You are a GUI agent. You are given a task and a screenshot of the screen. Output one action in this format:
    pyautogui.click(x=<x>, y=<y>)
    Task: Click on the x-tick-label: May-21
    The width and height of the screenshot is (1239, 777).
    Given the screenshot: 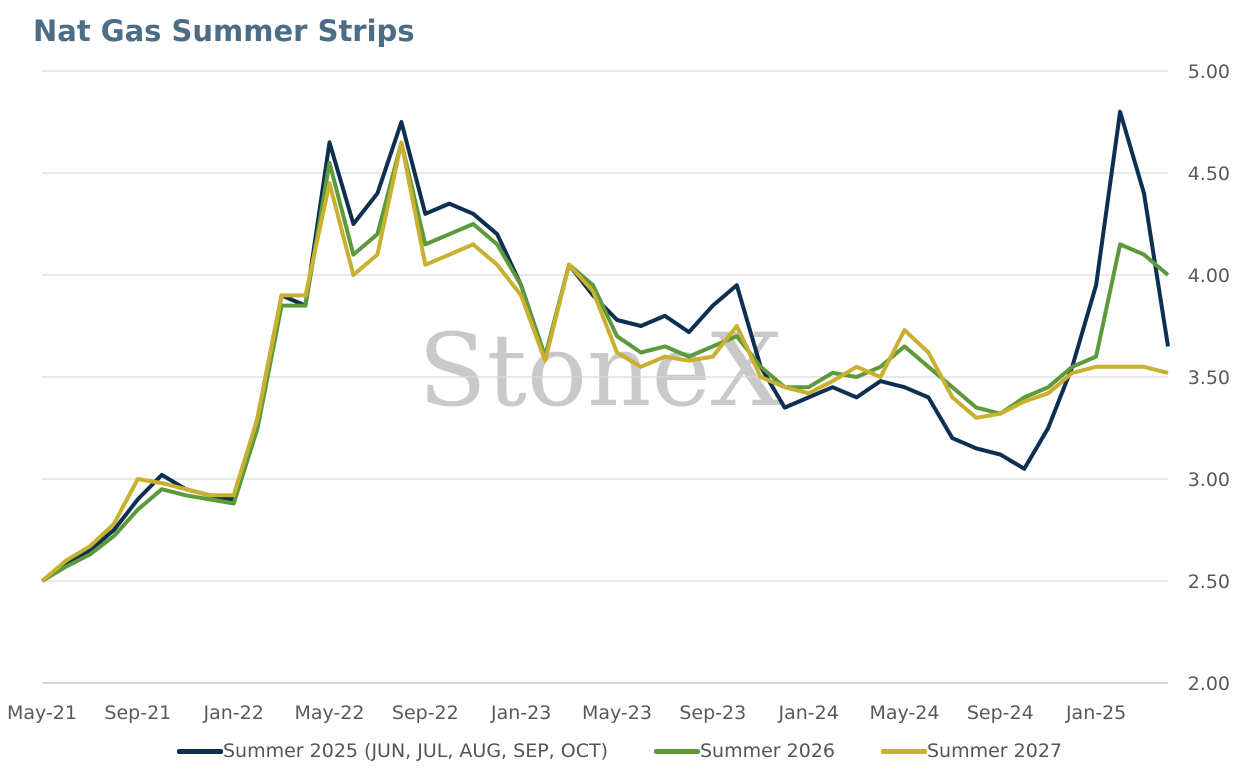 What is the action you would take?
    pyautogui.click(x=42, y=713)
    